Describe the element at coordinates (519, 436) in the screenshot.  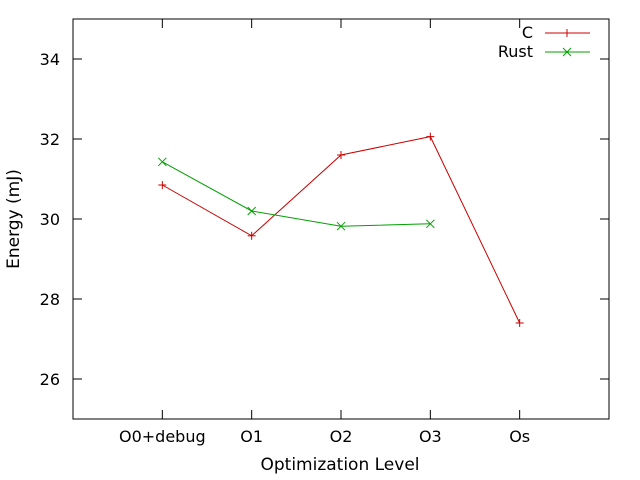
I see `x-tick-label: Os` at that location.